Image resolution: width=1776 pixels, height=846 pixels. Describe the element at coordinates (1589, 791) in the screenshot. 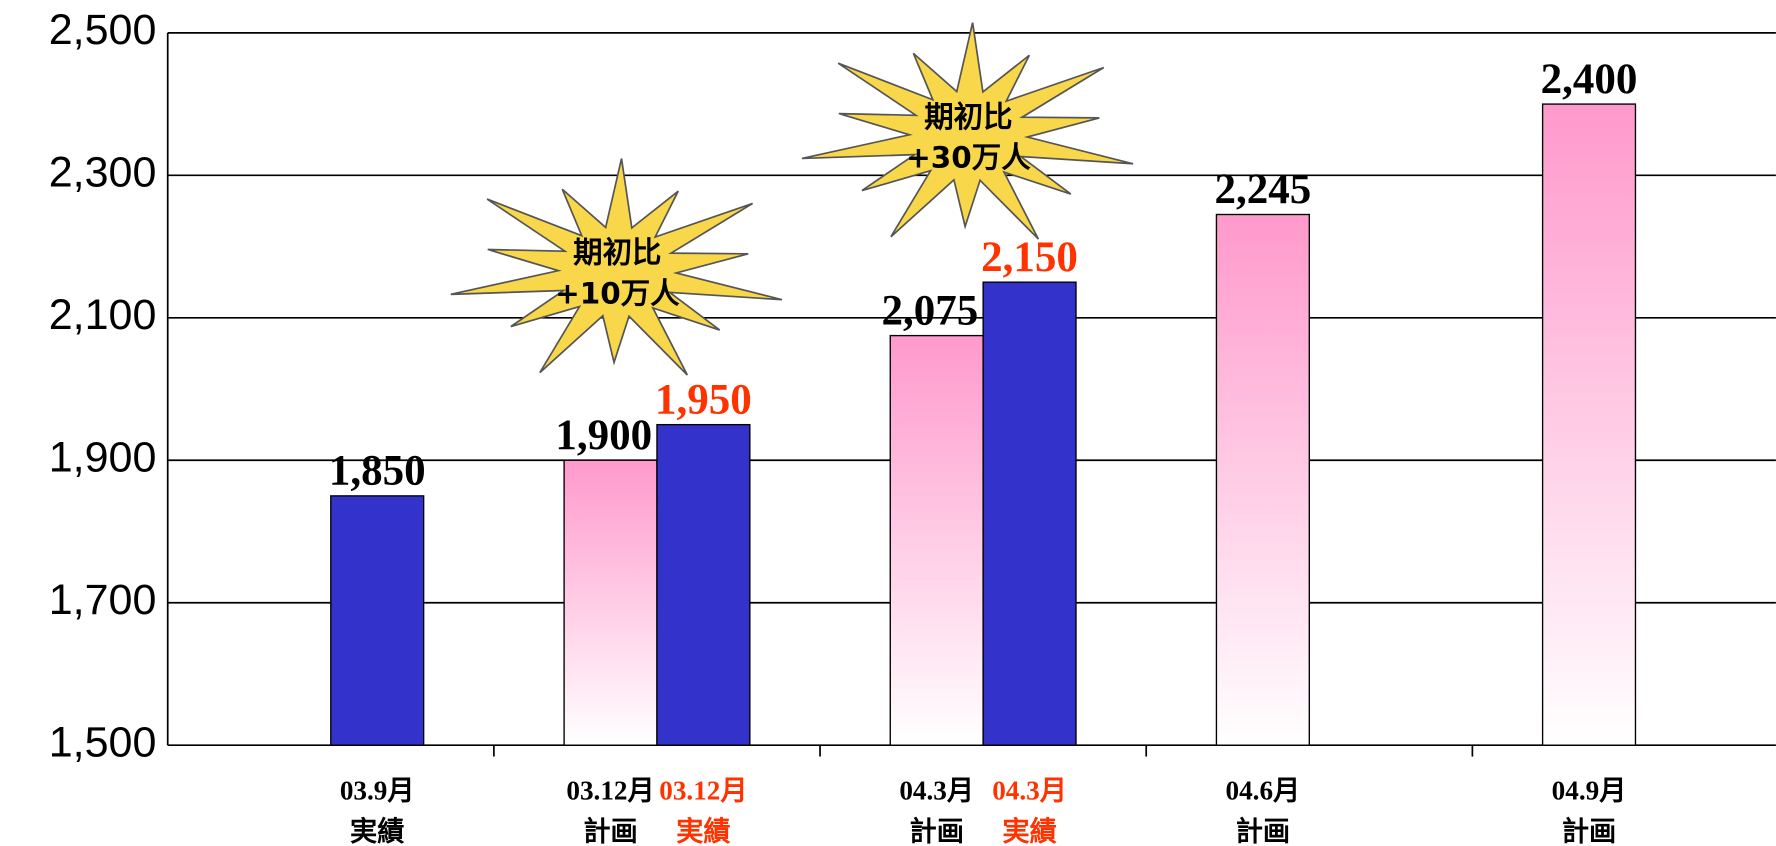

I see `x-tick-label: 04.9月` at that location.